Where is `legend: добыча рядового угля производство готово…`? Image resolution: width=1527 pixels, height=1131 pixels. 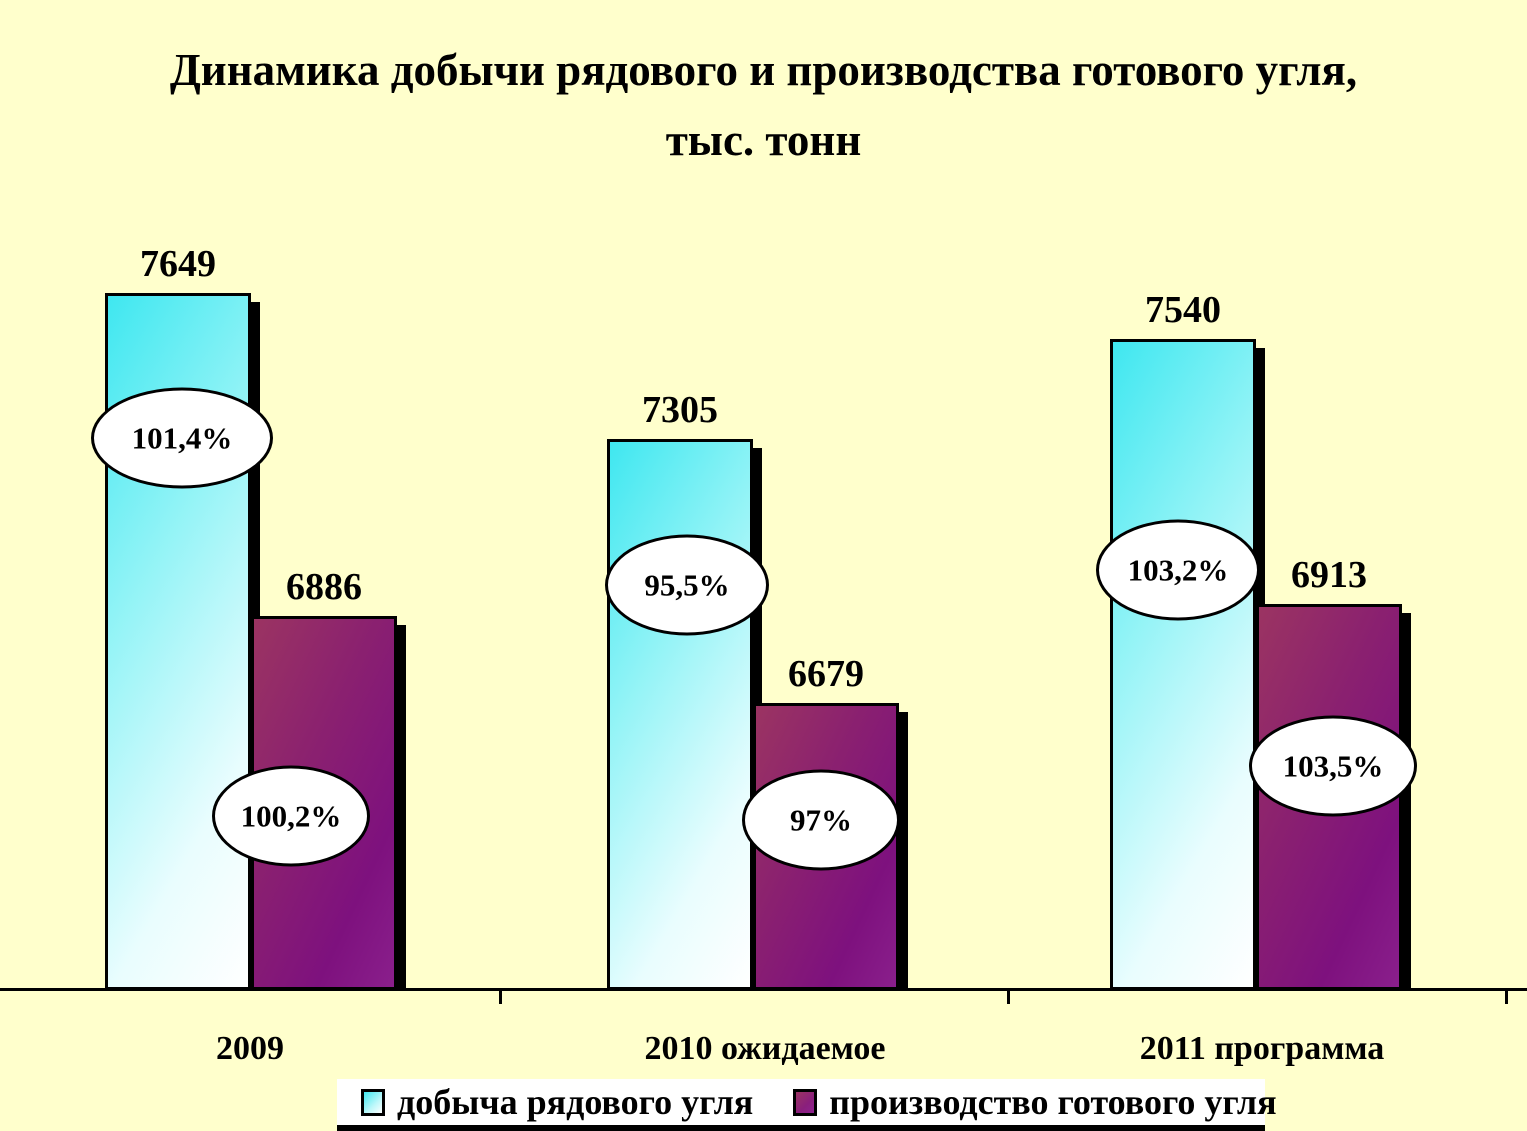 legend: добыча рядового угля производство готово… is located at coordinates (807, 1105).